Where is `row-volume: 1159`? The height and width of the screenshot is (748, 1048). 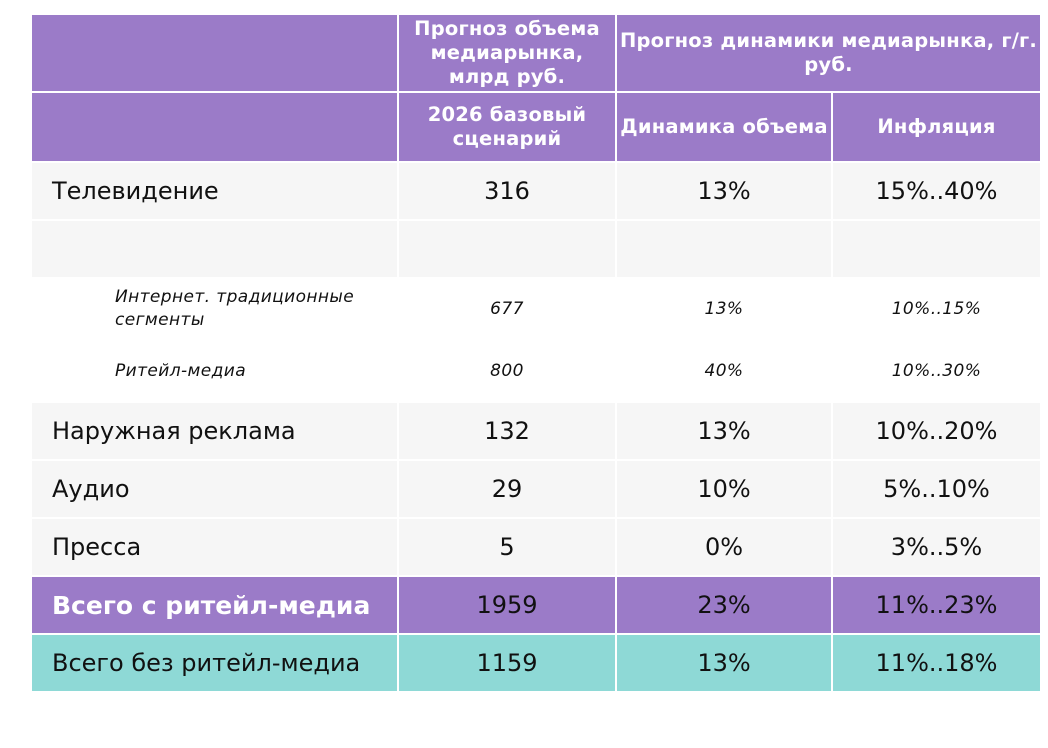 row-volume: 1159 is located at coordinates (507, 663).